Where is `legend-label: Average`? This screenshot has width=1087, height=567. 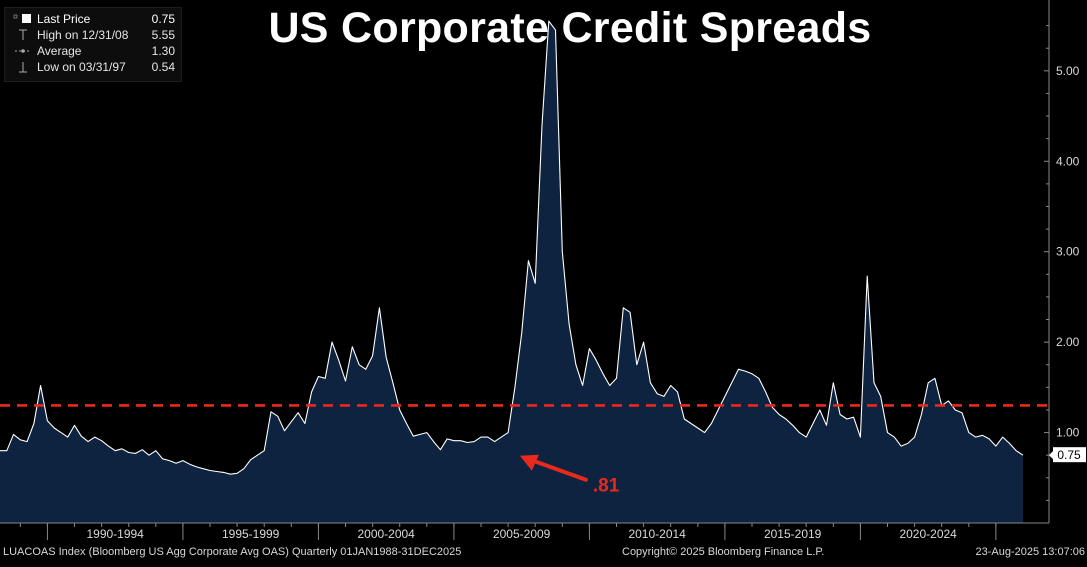 legend-label: Average is located at coordinates (59, 51).